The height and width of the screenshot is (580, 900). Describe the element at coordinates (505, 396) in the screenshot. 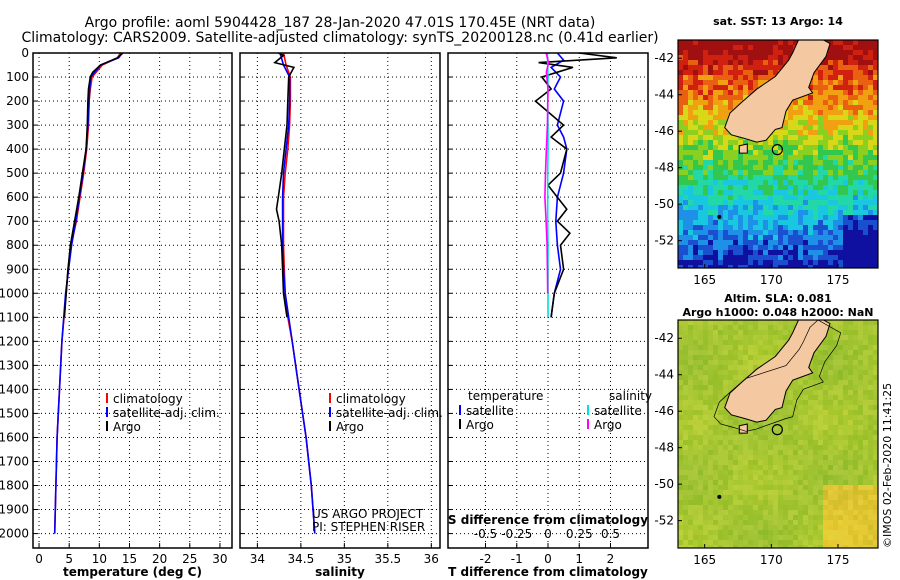

I see `difference-legend-t-title: temperature` at that location.